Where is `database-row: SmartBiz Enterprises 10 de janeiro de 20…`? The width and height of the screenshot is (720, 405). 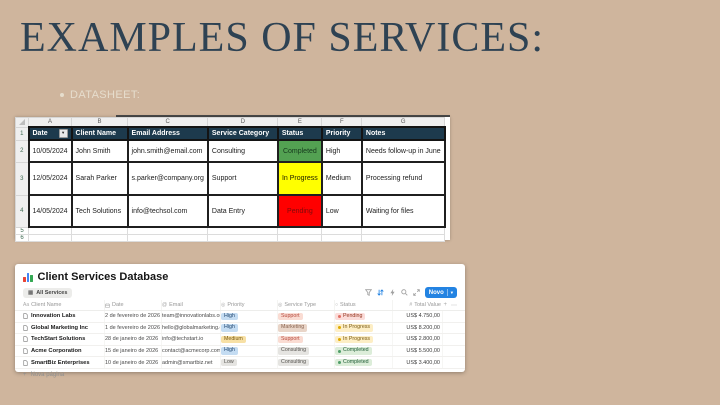
database-row: SmartBiz Enterprises 10 de janeiro de 20… is located at coordinates (240, 363).